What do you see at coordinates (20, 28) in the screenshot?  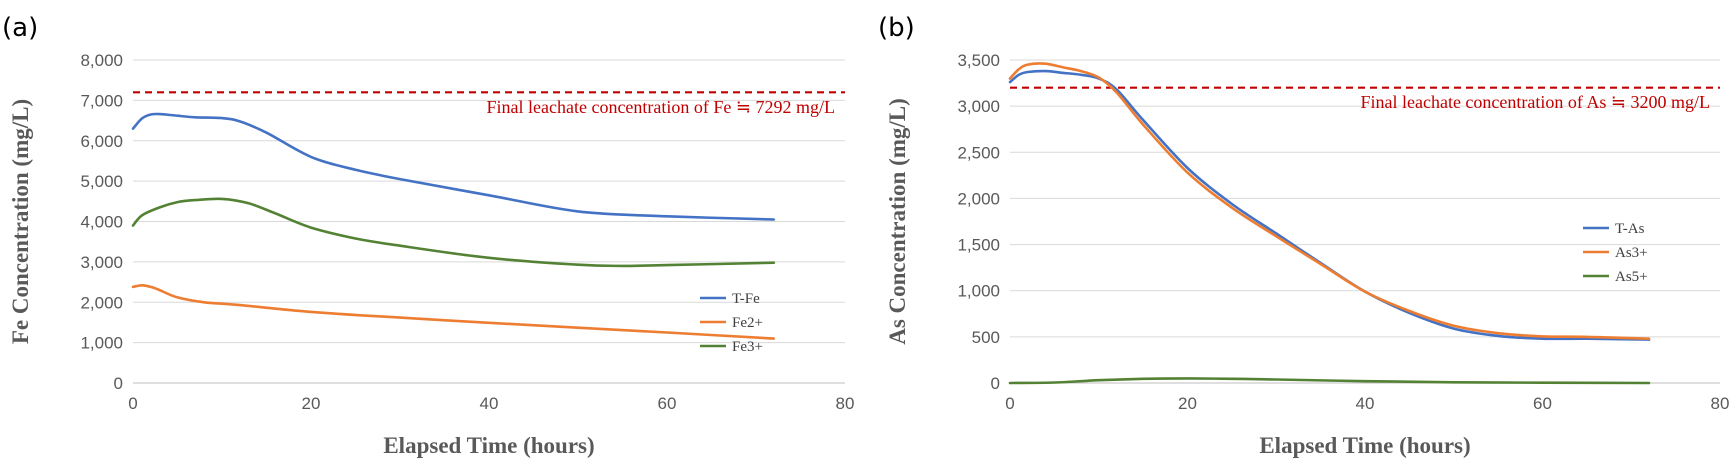 I see `panel-label-a: (a)` at bounding box center [20, 28].